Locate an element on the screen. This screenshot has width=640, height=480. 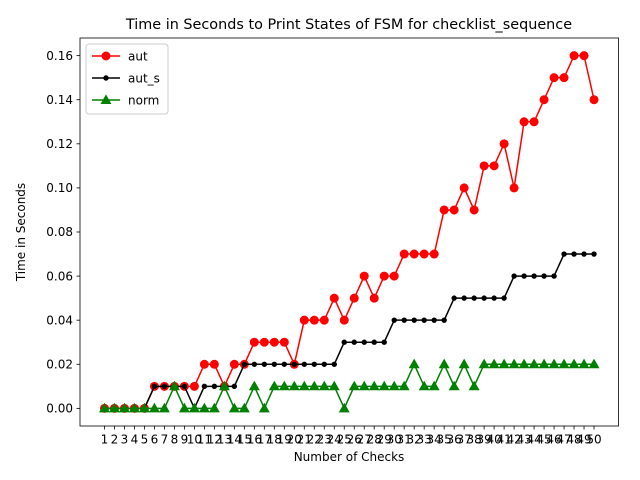
x-tick-label: 1 is located at coordinates (105, 440).